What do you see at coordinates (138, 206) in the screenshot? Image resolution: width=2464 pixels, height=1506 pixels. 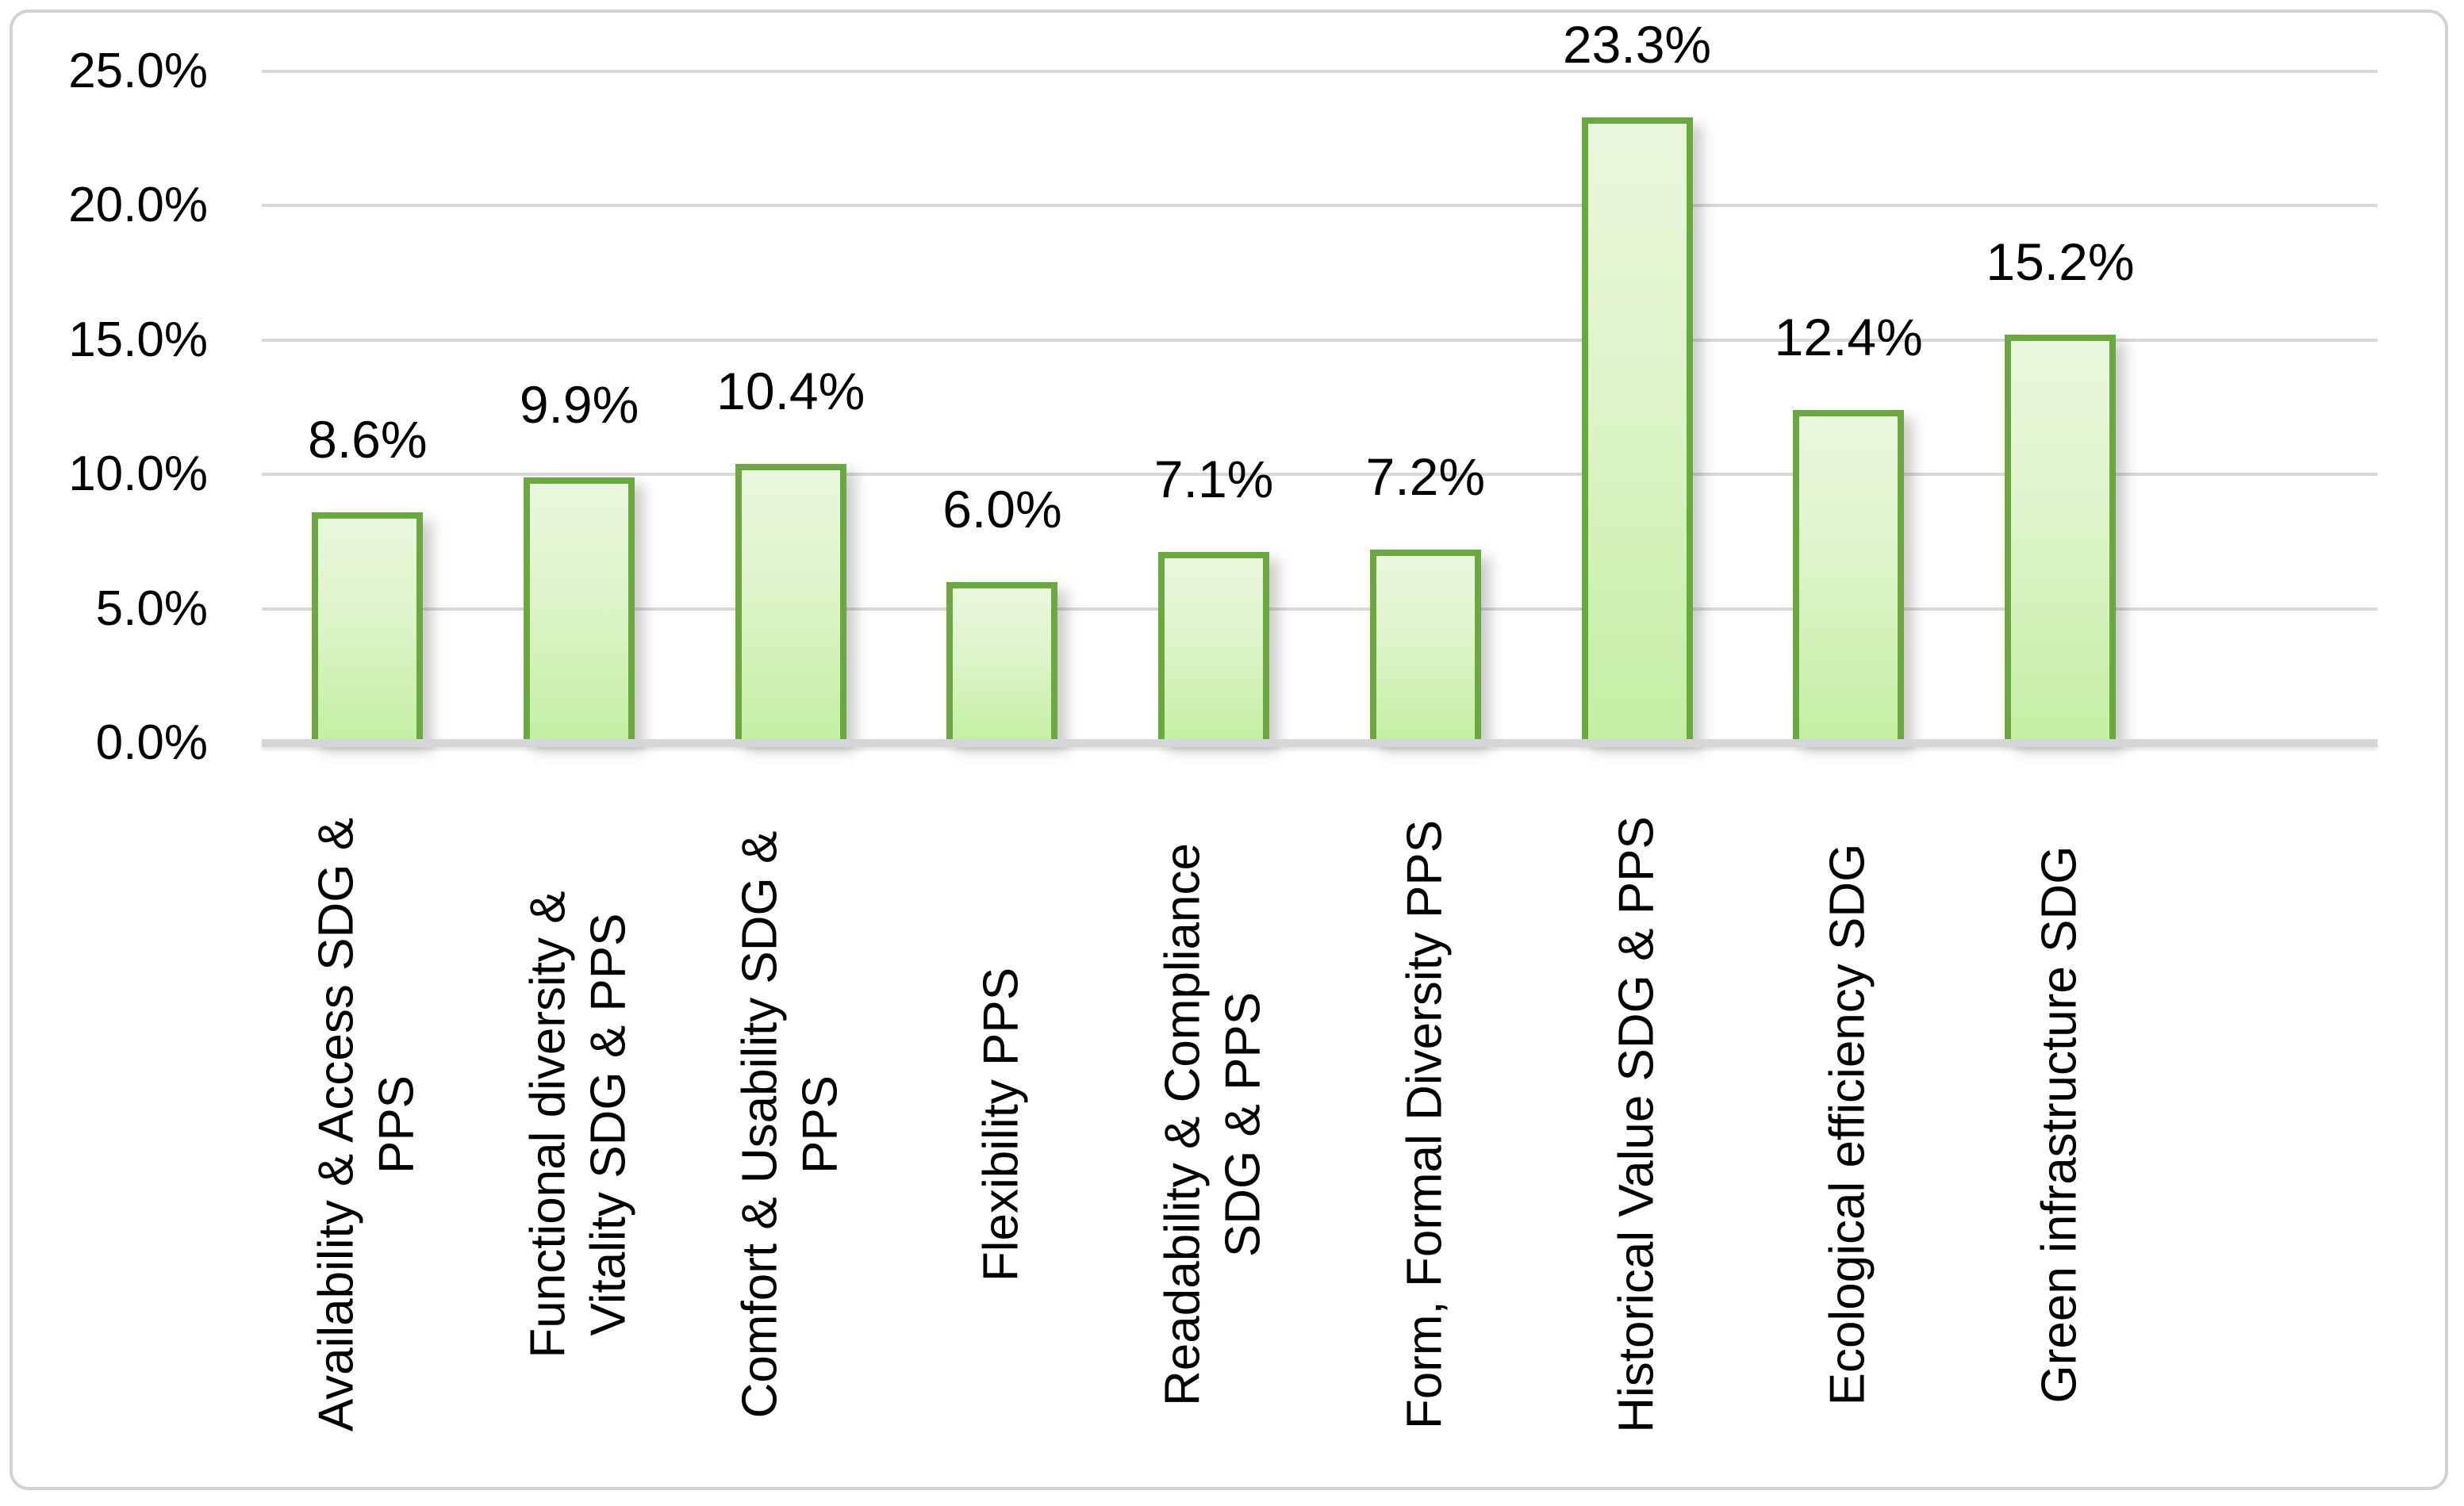 I see `y-tick-label: 20.0%` at bounding box center [138, 206].